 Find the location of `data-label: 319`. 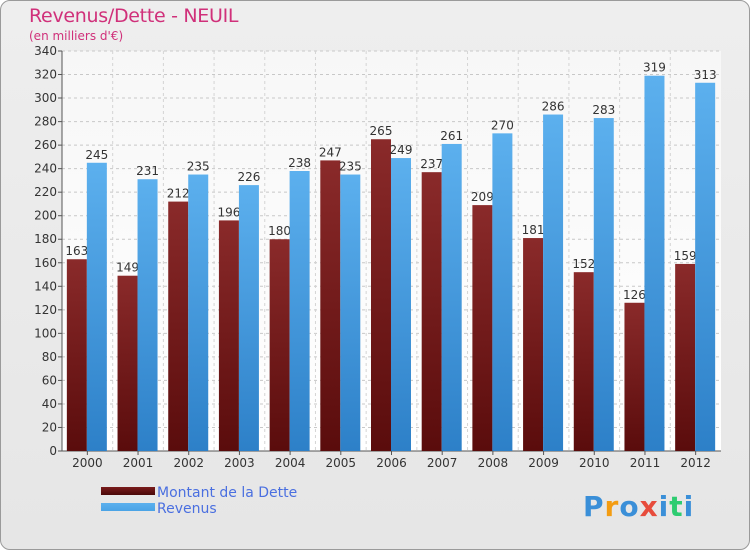

data-label: 319 is located at coordinates (654, 68).